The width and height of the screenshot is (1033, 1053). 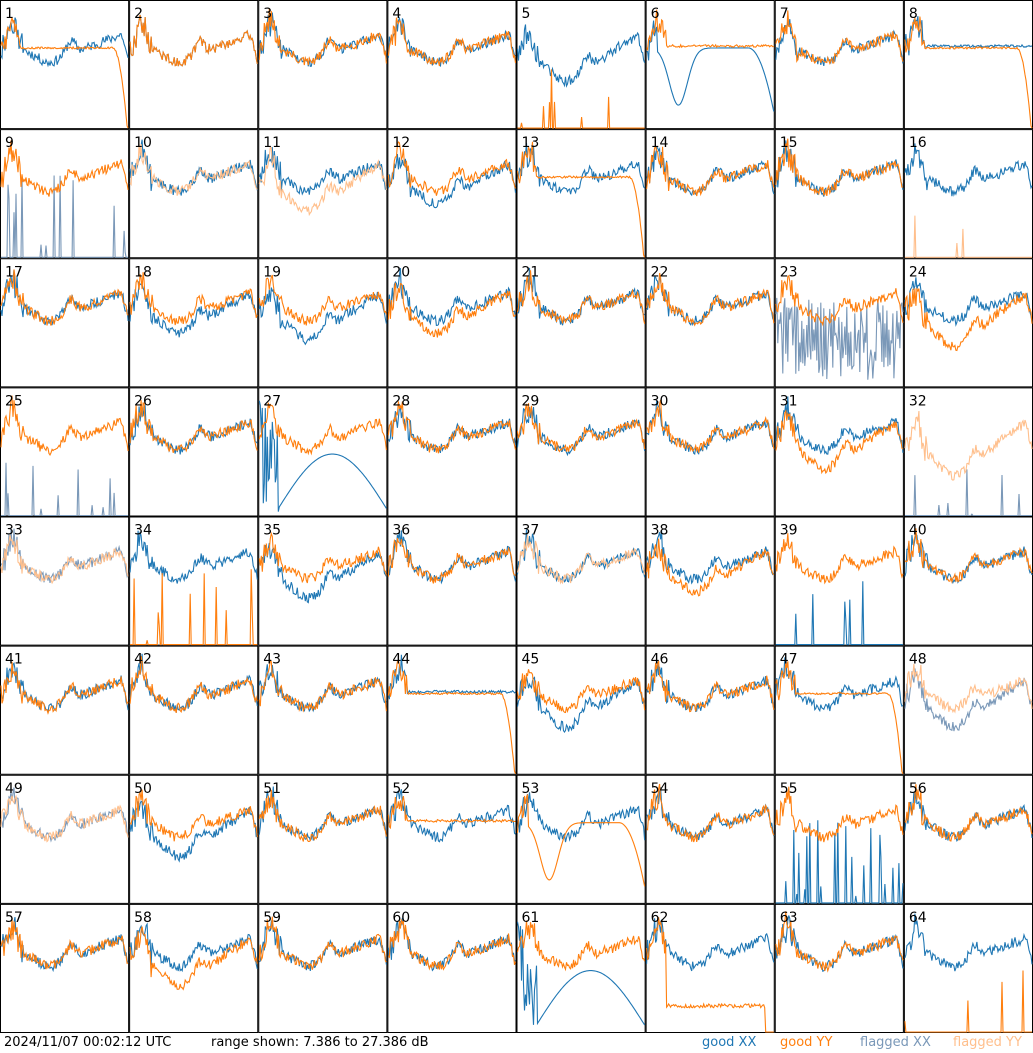 I want to click on panel-36: 36, so click(x=452, y=581).